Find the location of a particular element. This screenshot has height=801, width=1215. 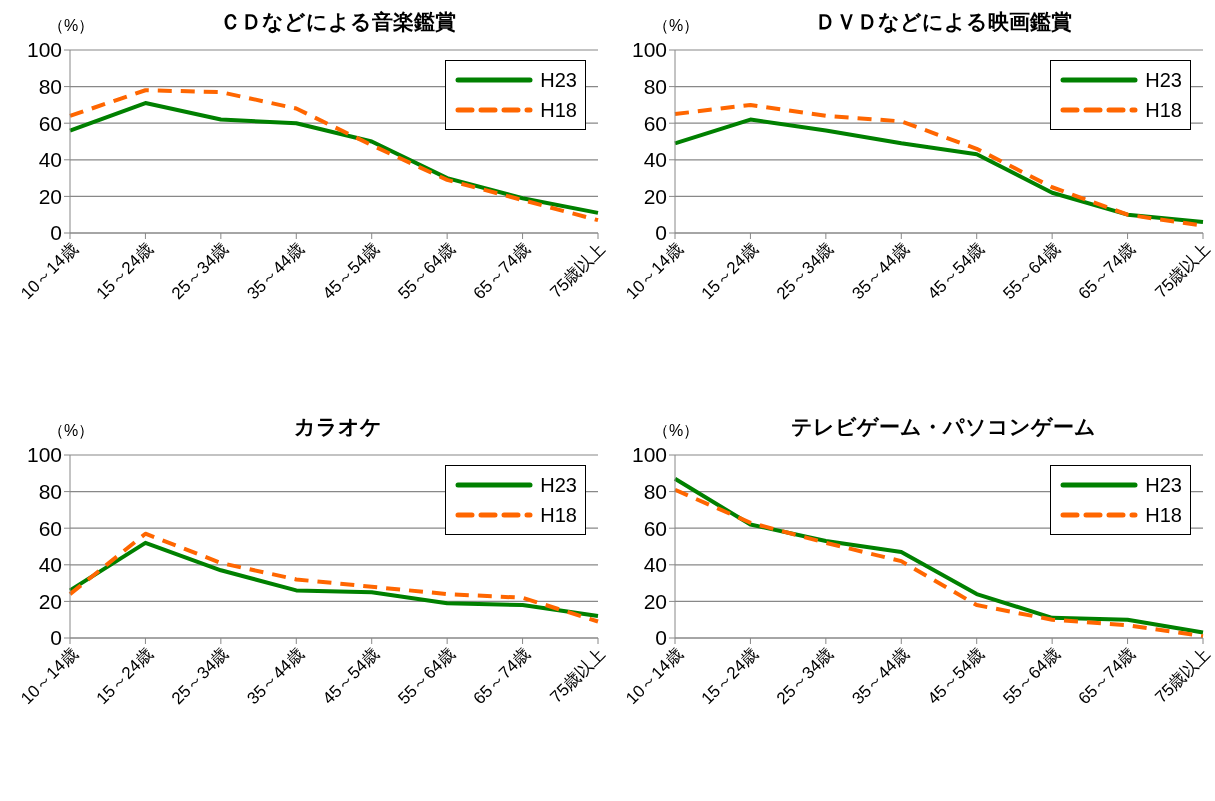

chart-title: ＤＶＤなどによる映画鑑賞 is located at coordinates (943, 21).